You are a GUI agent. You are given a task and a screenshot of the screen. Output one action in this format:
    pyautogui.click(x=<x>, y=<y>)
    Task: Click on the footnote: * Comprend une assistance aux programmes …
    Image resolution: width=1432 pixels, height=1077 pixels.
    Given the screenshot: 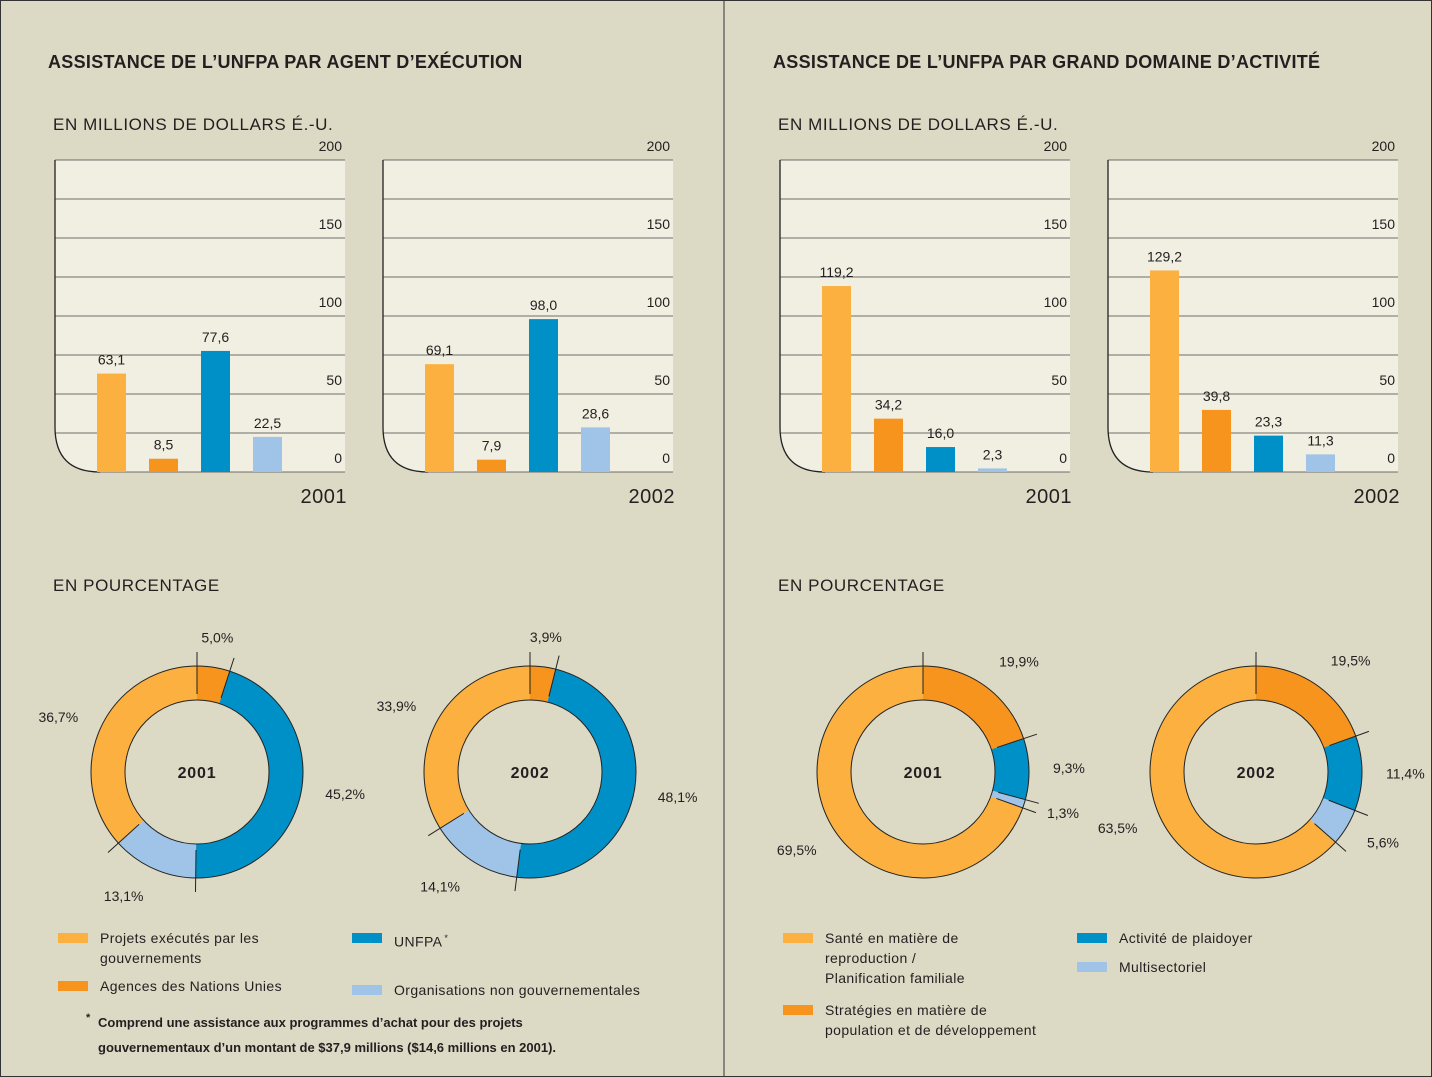 What is the action you would take?
    pyautogui.click(x=362, y=1035)
    